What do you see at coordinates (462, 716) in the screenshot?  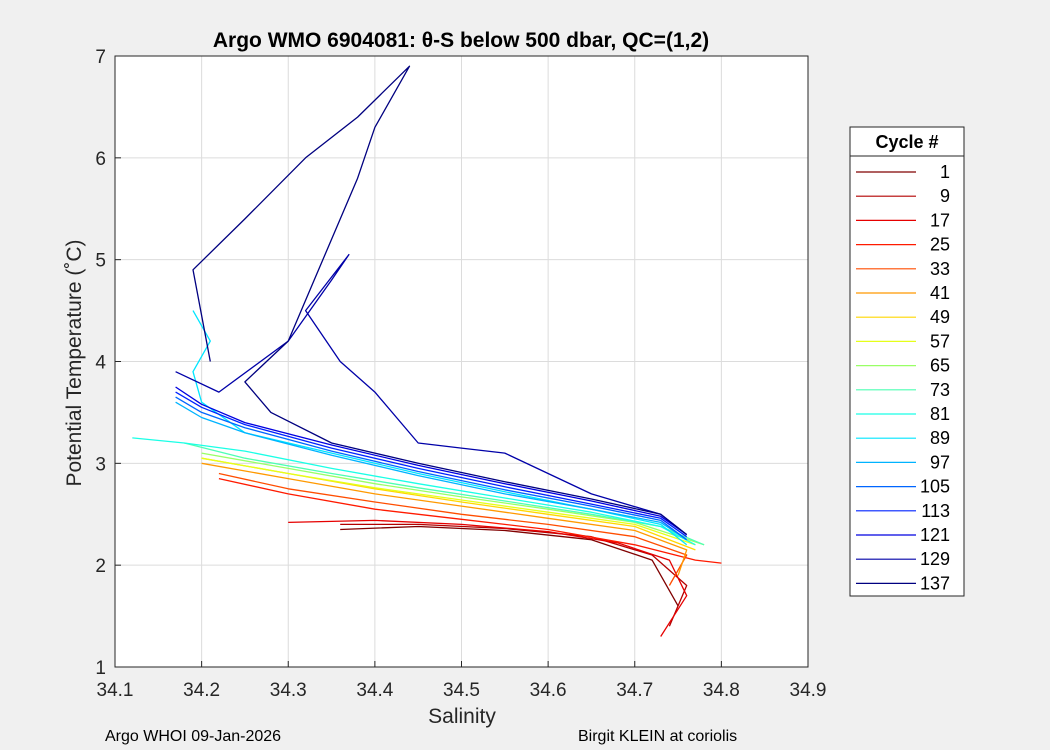 I see `x-axis-label: Salinity` at bounding box center [462, 716].